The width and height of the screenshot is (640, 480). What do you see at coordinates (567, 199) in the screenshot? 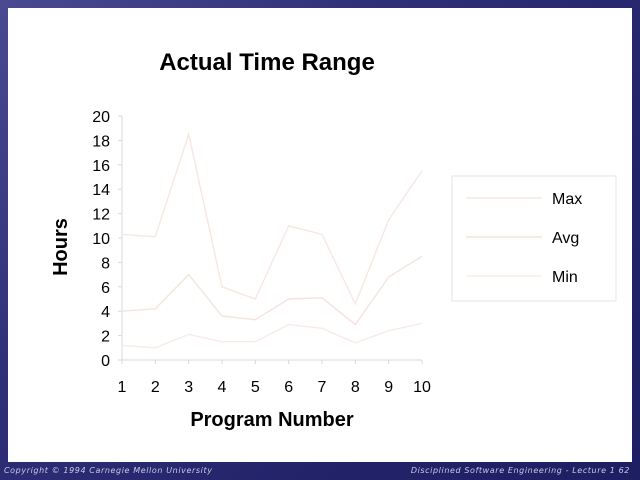
I see `legend-label-max: Max` at bounding box center [567, 199].